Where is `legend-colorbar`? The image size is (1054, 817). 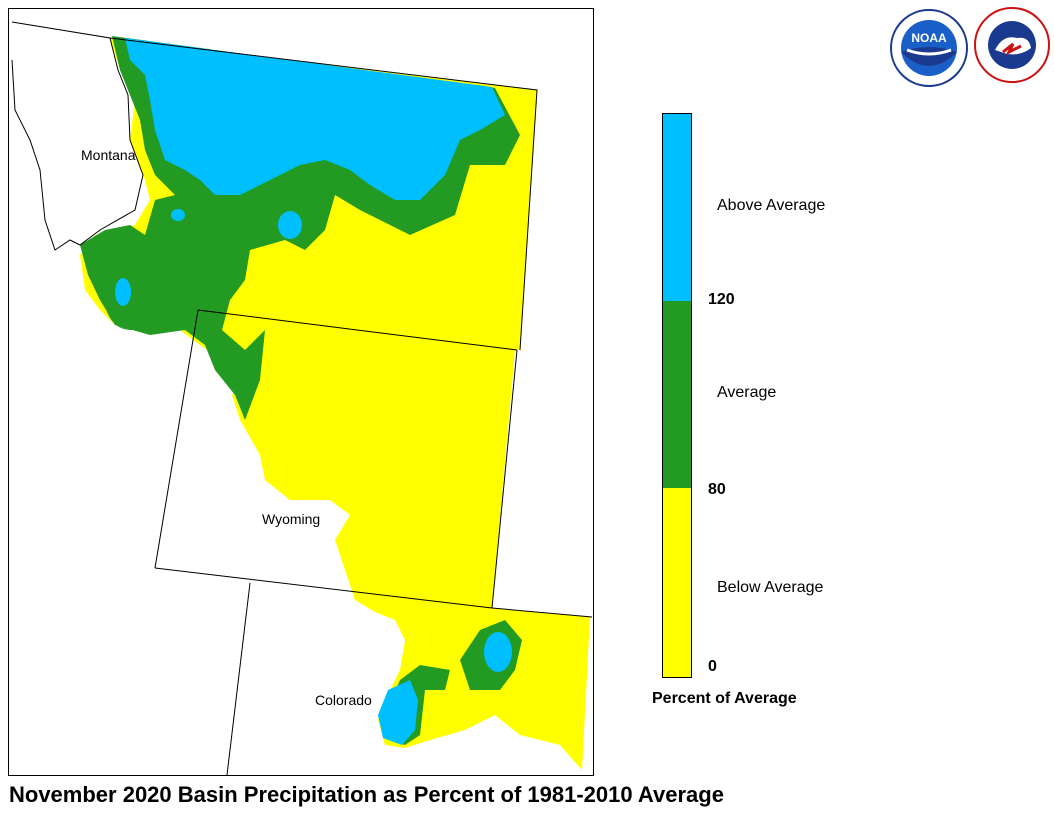 legend-colorbar is located at coordinates (677, 395).